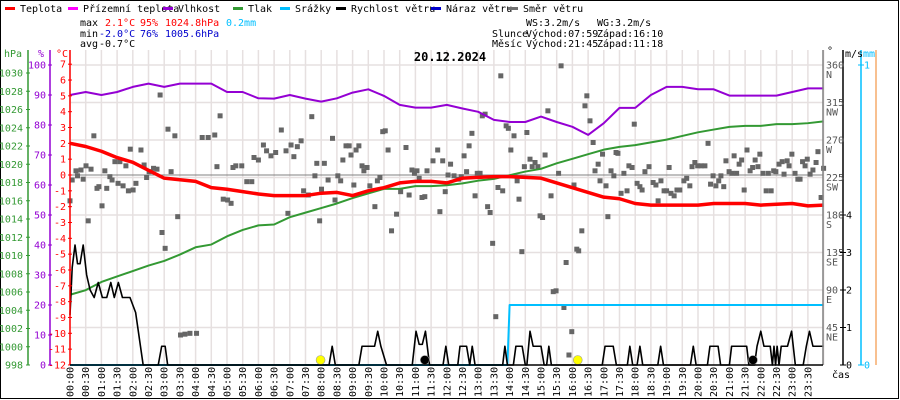 Image resolution: width=900 pixels, height=400 pixels. I want to click on humidity-tick-label: 90, so click(40, 96).